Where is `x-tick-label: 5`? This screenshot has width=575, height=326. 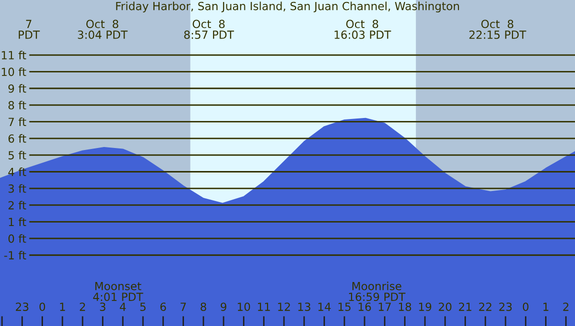 x-tick-label: 5 is located at coordinates (143, 306).